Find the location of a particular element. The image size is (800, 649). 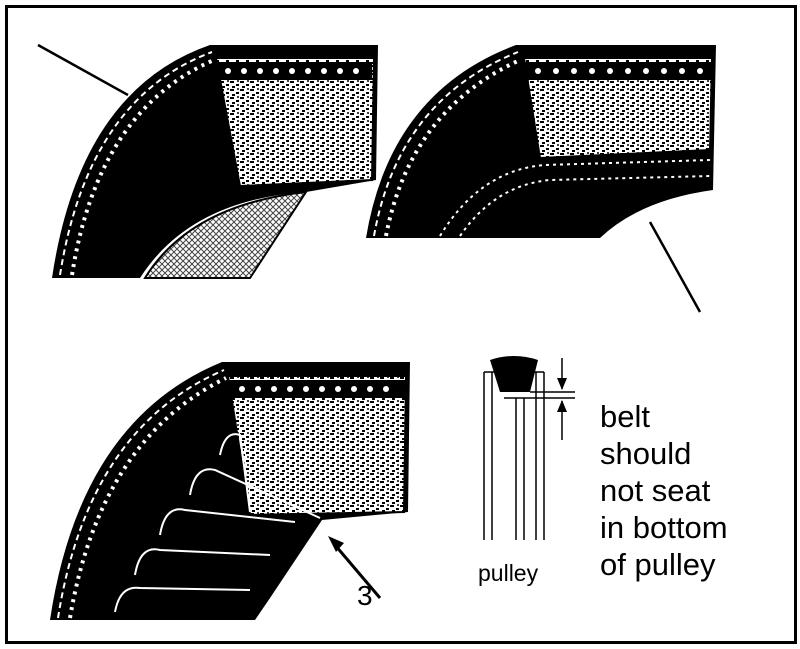

cog-teeth is located at coordinates (217, 523).